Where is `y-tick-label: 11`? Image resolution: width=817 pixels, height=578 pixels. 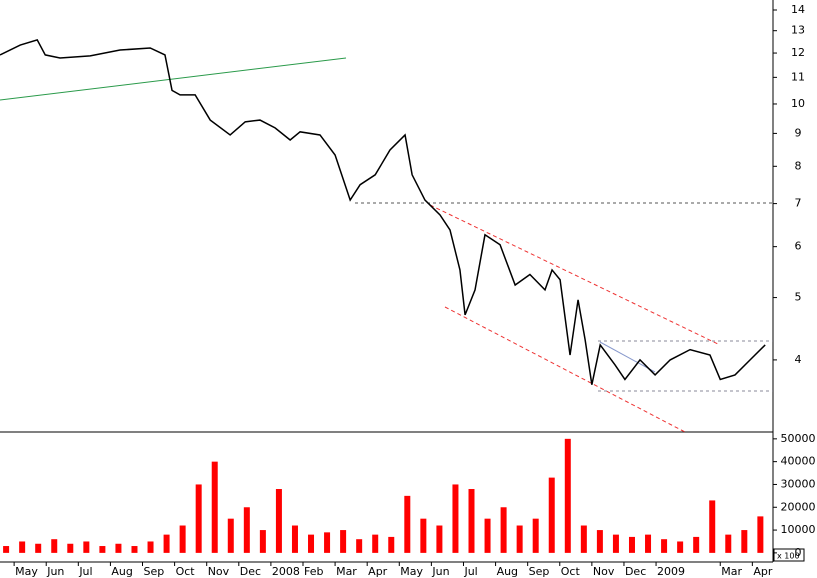
y-tick-label: 11 is located at coordinates (798, 76).